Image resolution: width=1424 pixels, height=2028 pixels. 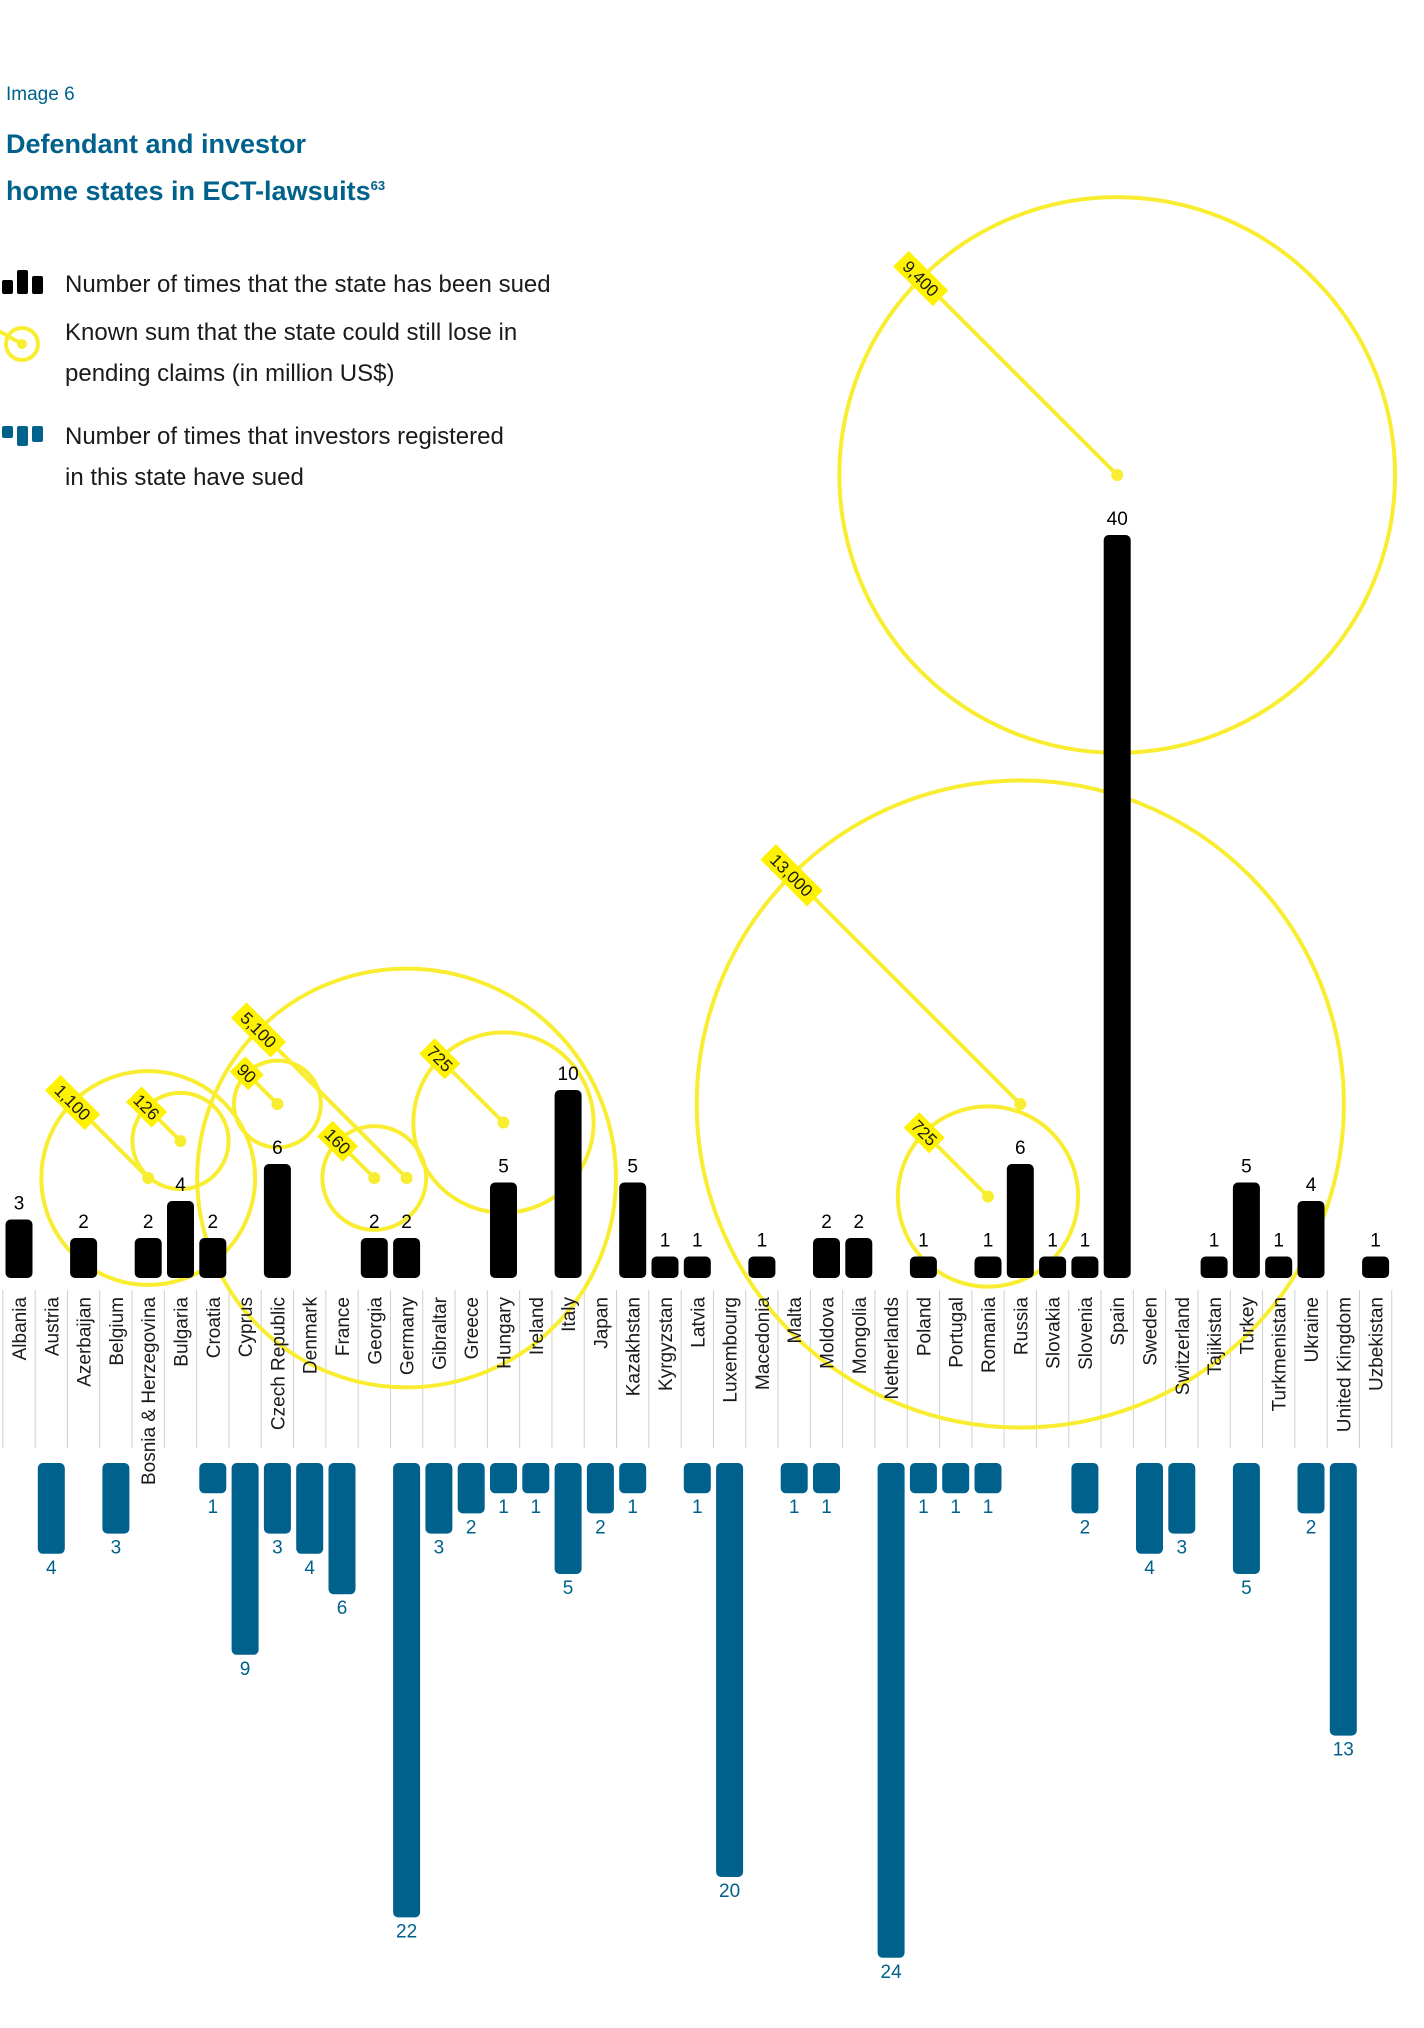 I want to click on pending-claim-pointer, so click(x=1019, y=377).